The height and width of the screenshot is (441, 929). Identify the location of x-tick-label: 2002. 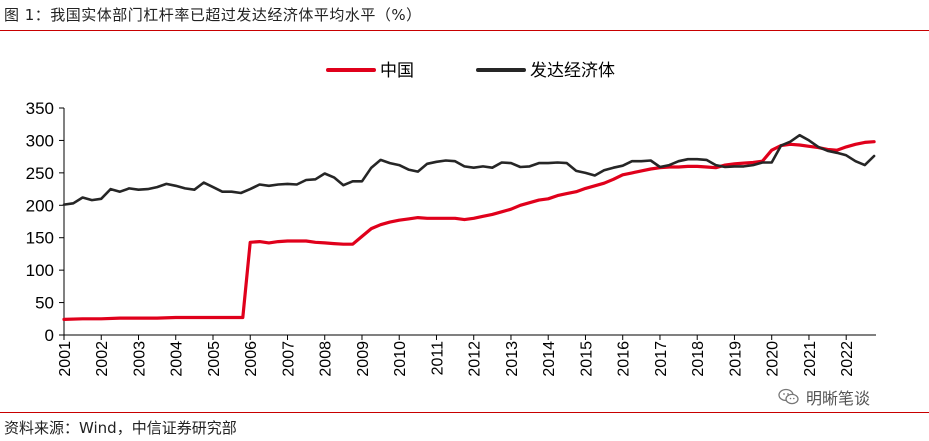
(102, 359).